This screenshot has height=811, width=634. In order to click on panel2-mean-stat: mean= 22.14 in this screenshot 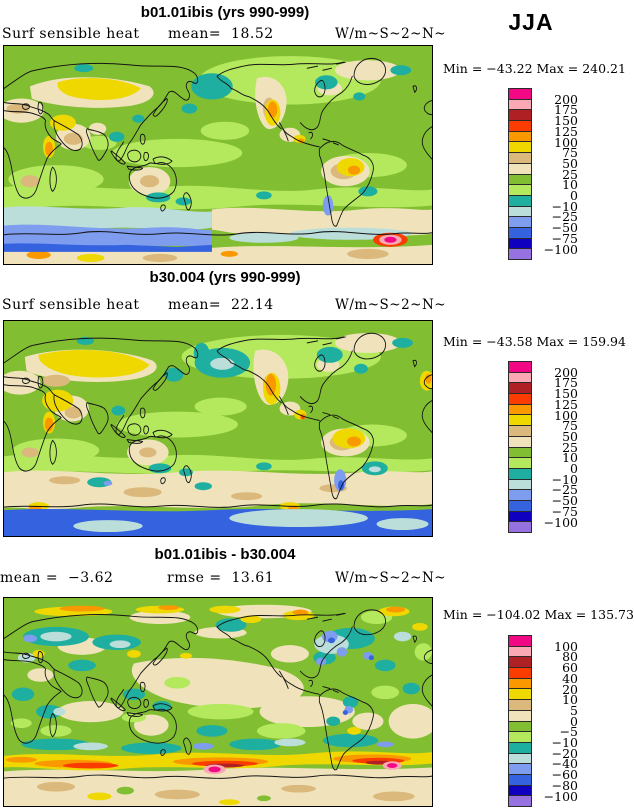, I will do `click(221, 305)`.